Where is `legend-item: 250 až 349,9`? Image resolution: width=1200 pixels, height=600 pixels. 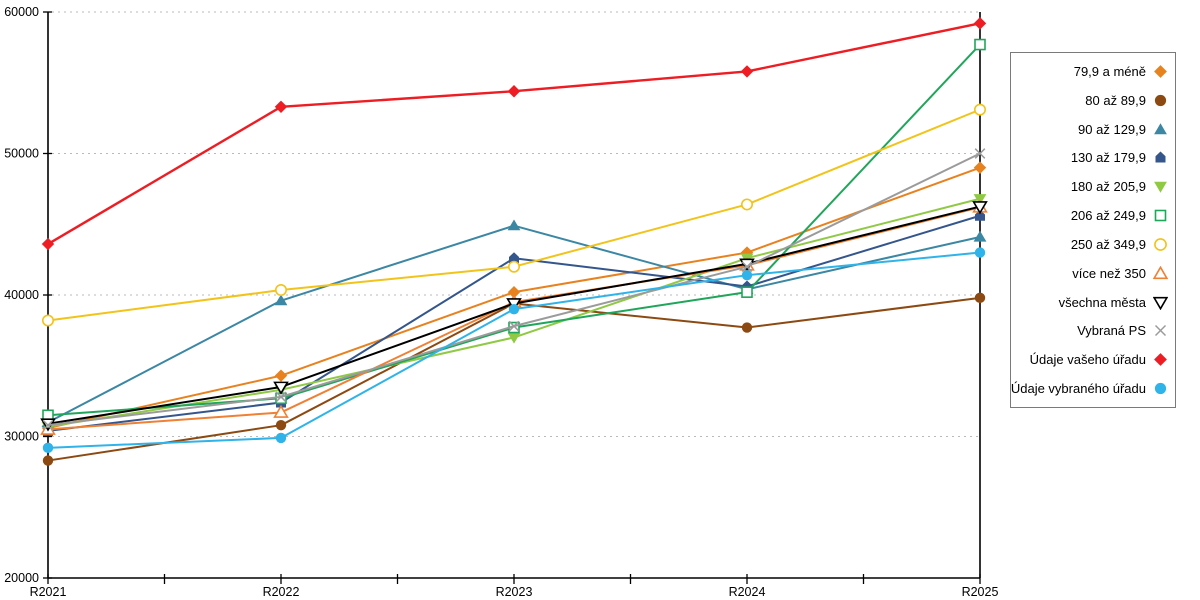 legend-item: 250 až 349,9 is located at coordinates (1093, 244).